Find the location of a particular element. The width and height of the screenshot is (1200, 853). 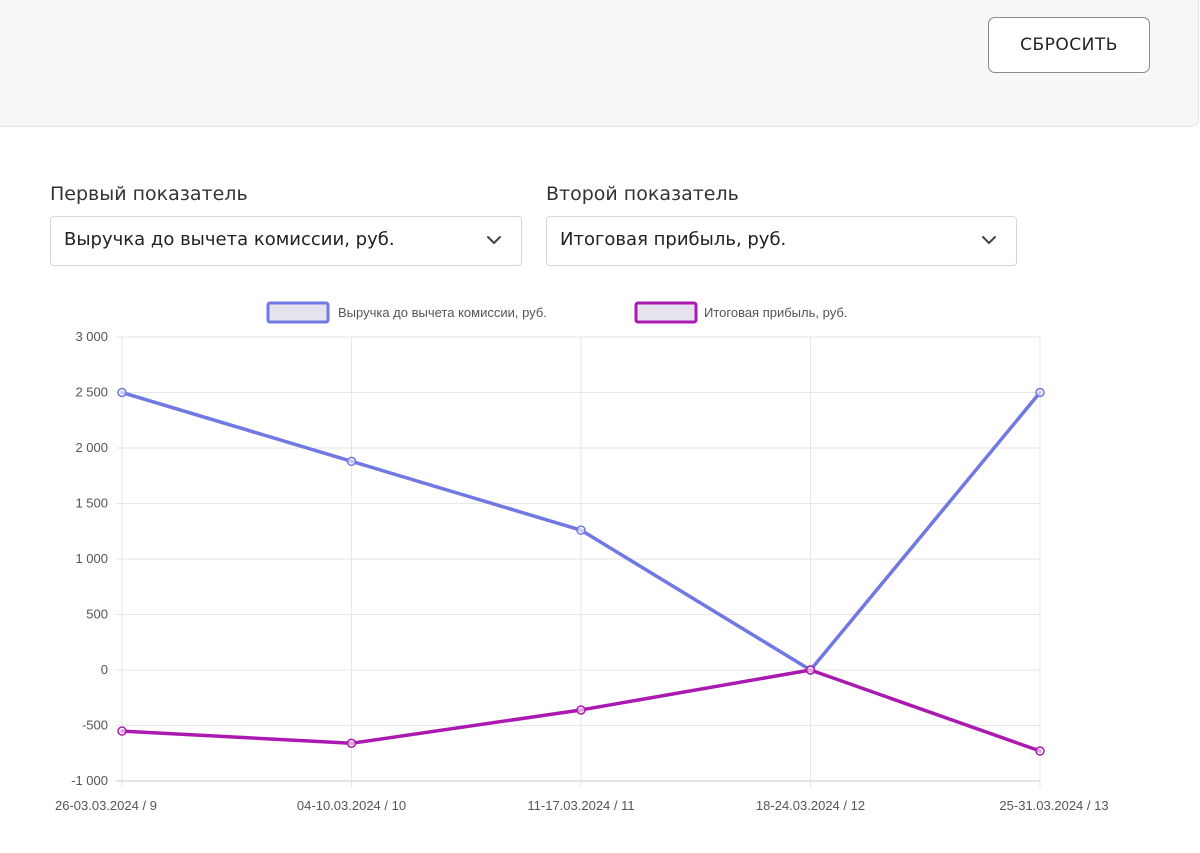

x-tick-label: 18-24.03.2024 / 12 is located at coordinates (810, 805).